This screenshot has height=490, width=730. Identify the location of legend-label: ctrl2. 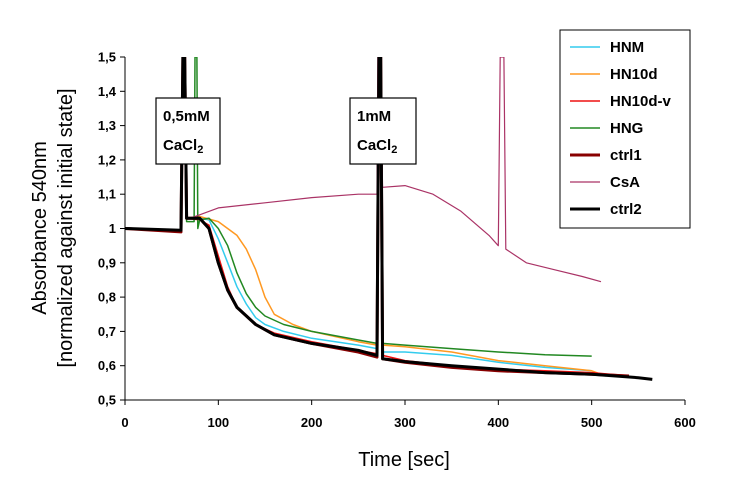
(626, 209).